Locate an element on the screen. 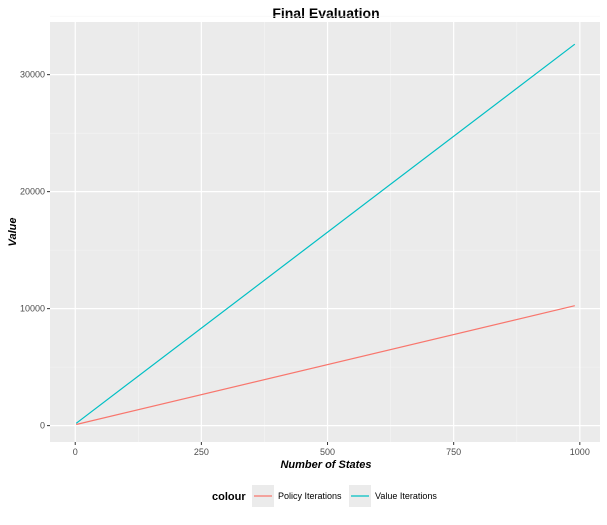 The width and height of the screenshot is (607, 525). y-tick-label: 0 is located at coordinates (42, 426).